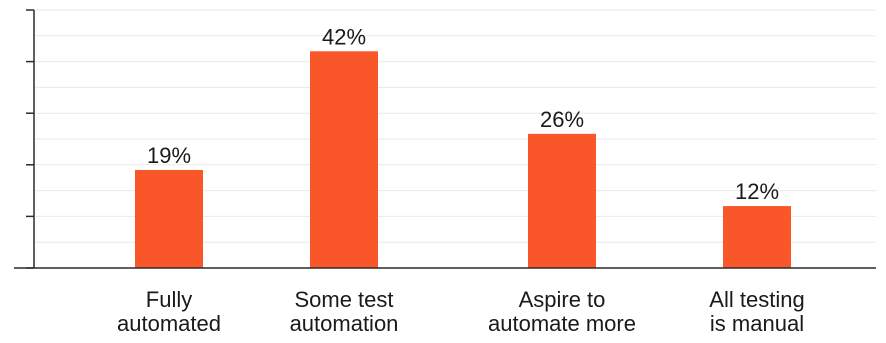  Describe the element at coordinates (757, 191) in the screenshot. I see `bar-value-label: 12%` at that location.